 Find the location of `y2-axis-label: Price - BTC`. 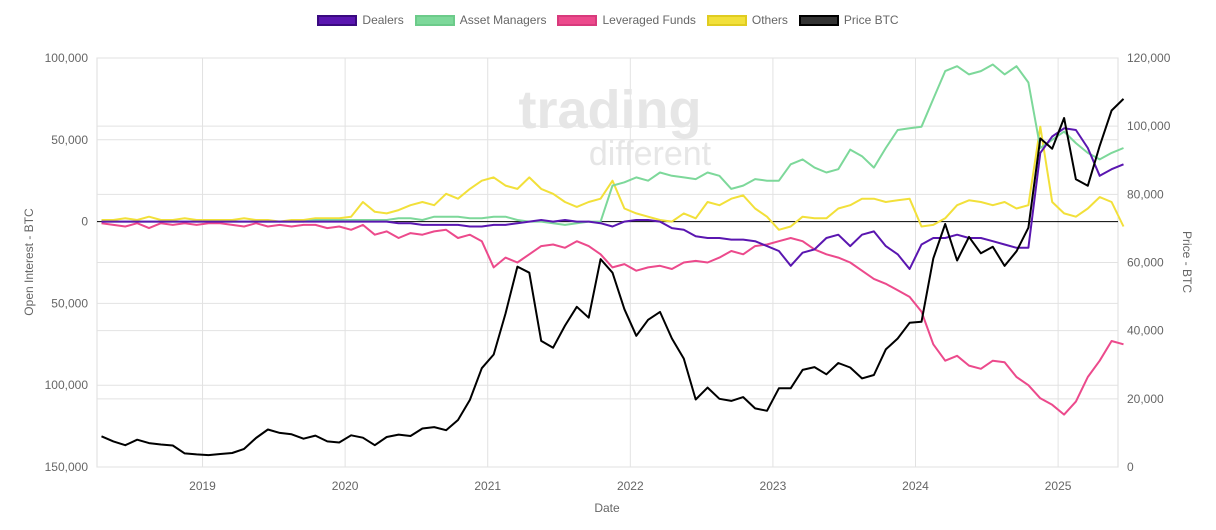

y2-axis-label: Price - BTC is located at coordinates (1187, 262).